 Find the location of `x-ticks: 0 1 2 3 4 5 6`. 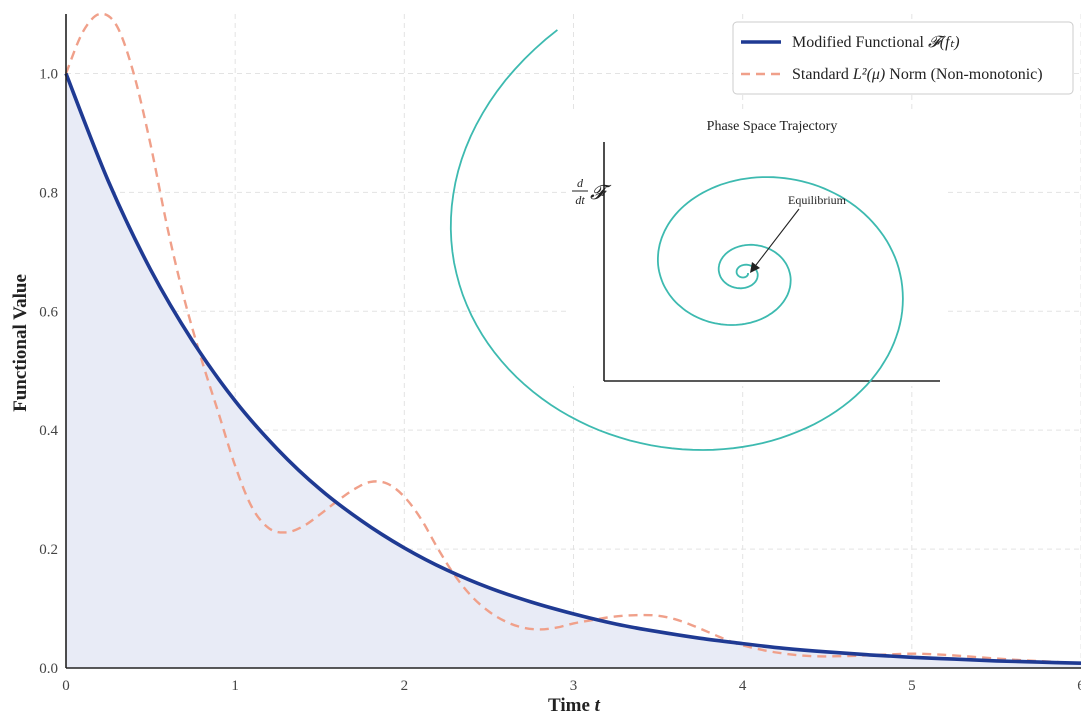

x-ticks: 0 1 2 3 4 5 6 is located at coordinates (571, 686).